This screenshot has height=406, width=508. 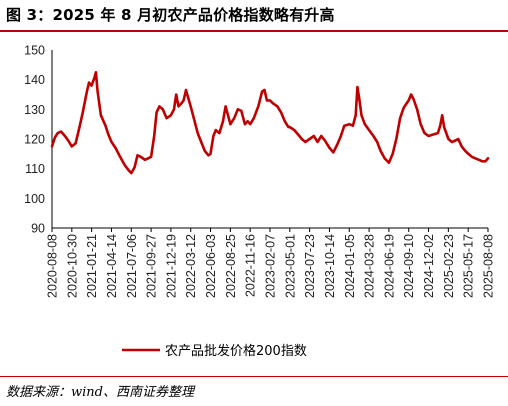 What do you see at coordinates (171, 266) in the screenshot?
I see `x-tick-label: 2021-12-19` at bounding box center [171, 266].